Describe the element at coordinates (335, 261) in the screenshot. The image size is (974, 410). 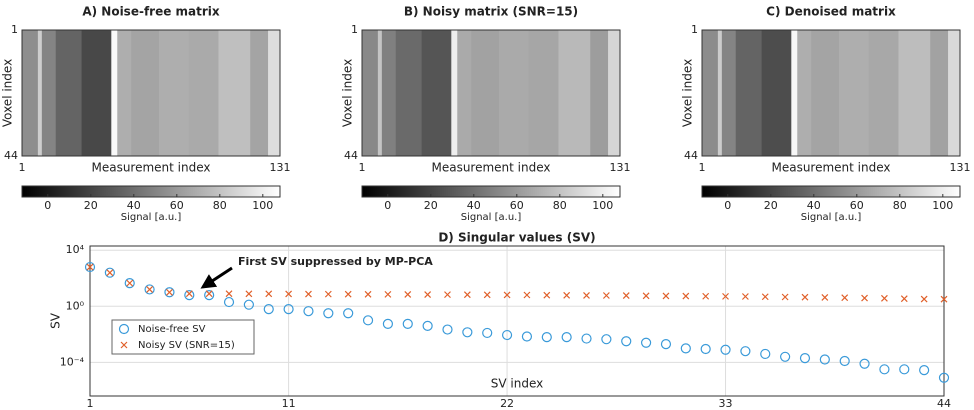
I see `annotation: First SV suppressed by MP-PCA` at that location.